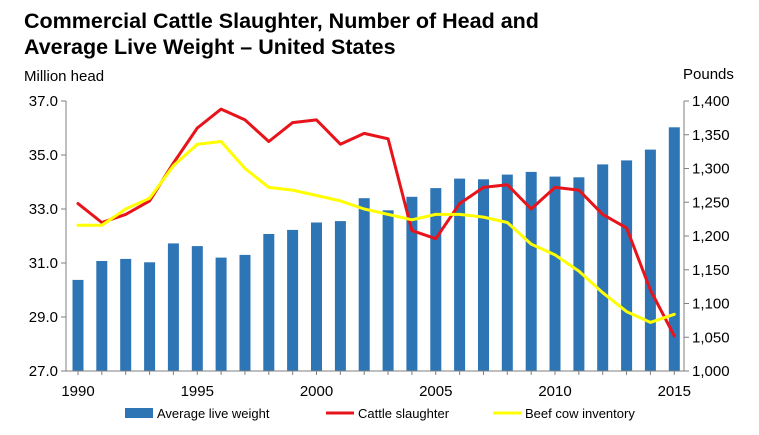 The height and width of the screenshot is (435, 759). Describe the element at coordinates (150, 316) in the screenshot. I see `bar-1993` at that location.